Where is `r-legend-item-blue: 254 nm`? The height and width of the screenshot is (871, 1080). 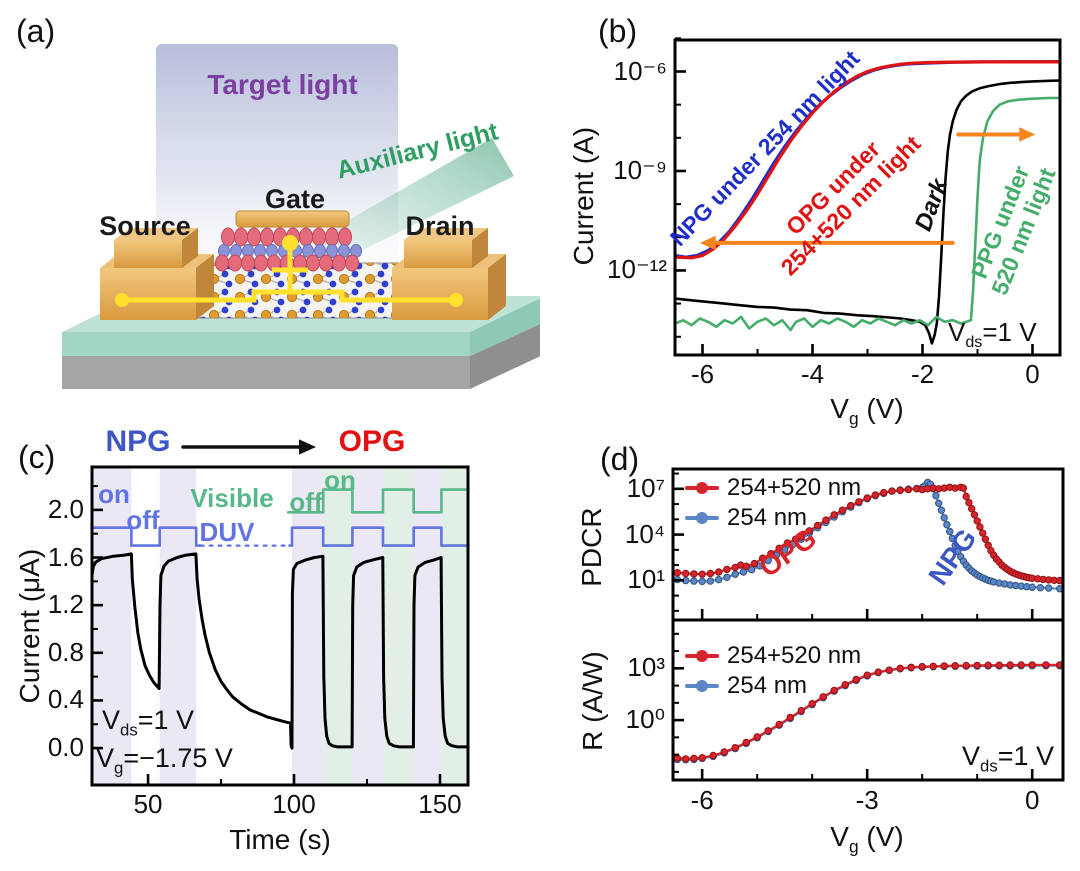
r-legend-item-blue: 254 nm is located at coordinates (746, 686).